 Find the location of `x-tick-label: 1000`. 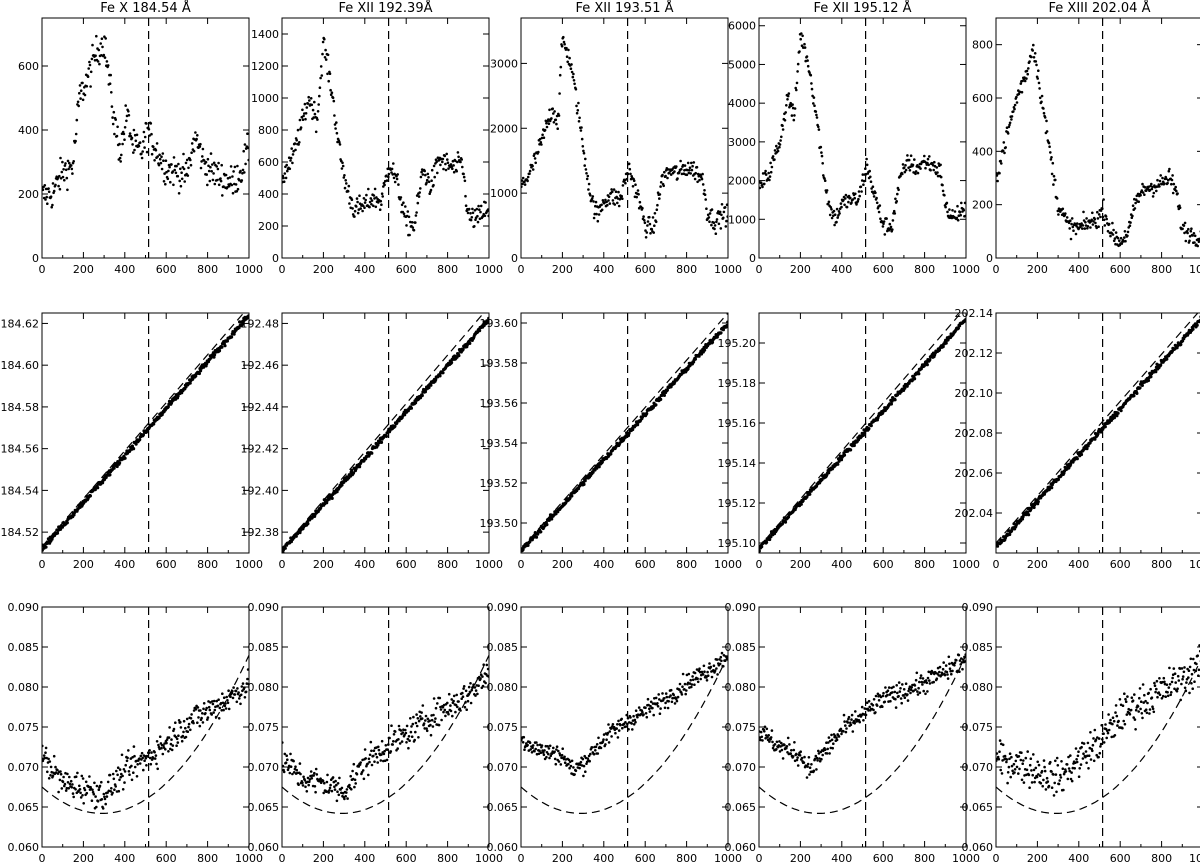

x-tick-label: 1000 is located at coordinates (249, 858).